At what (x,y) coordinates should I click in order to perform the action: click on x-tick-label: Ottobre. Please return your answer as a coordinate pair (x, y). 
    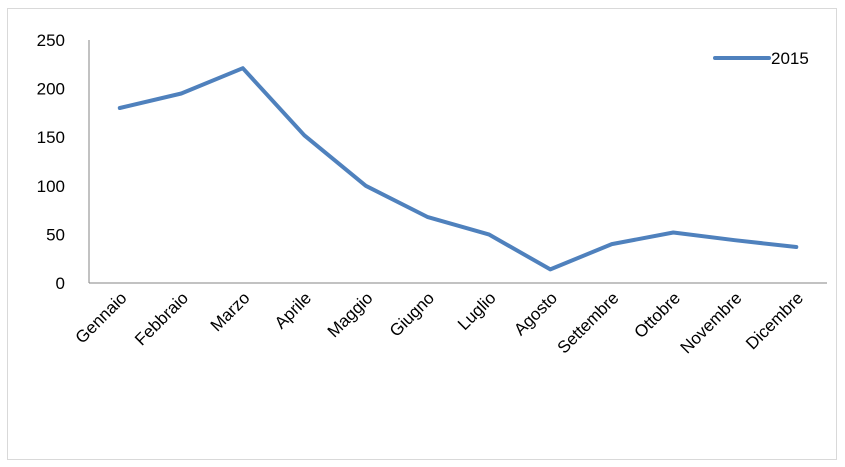
    Looking at the image, I should click on (658, 315).